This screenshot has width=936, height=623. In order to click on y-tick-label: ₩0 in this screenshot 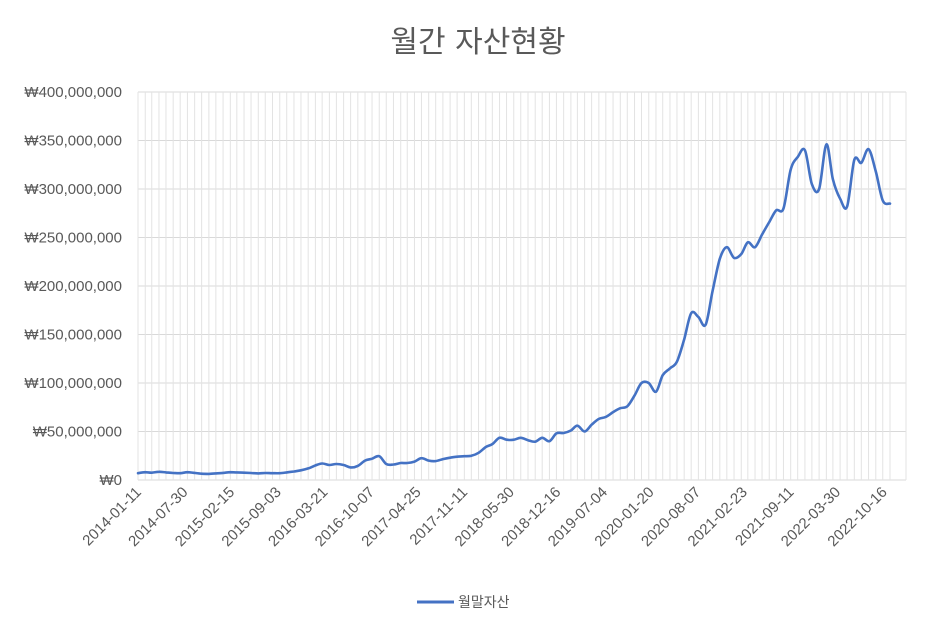, I will do `click(111, 480)`.